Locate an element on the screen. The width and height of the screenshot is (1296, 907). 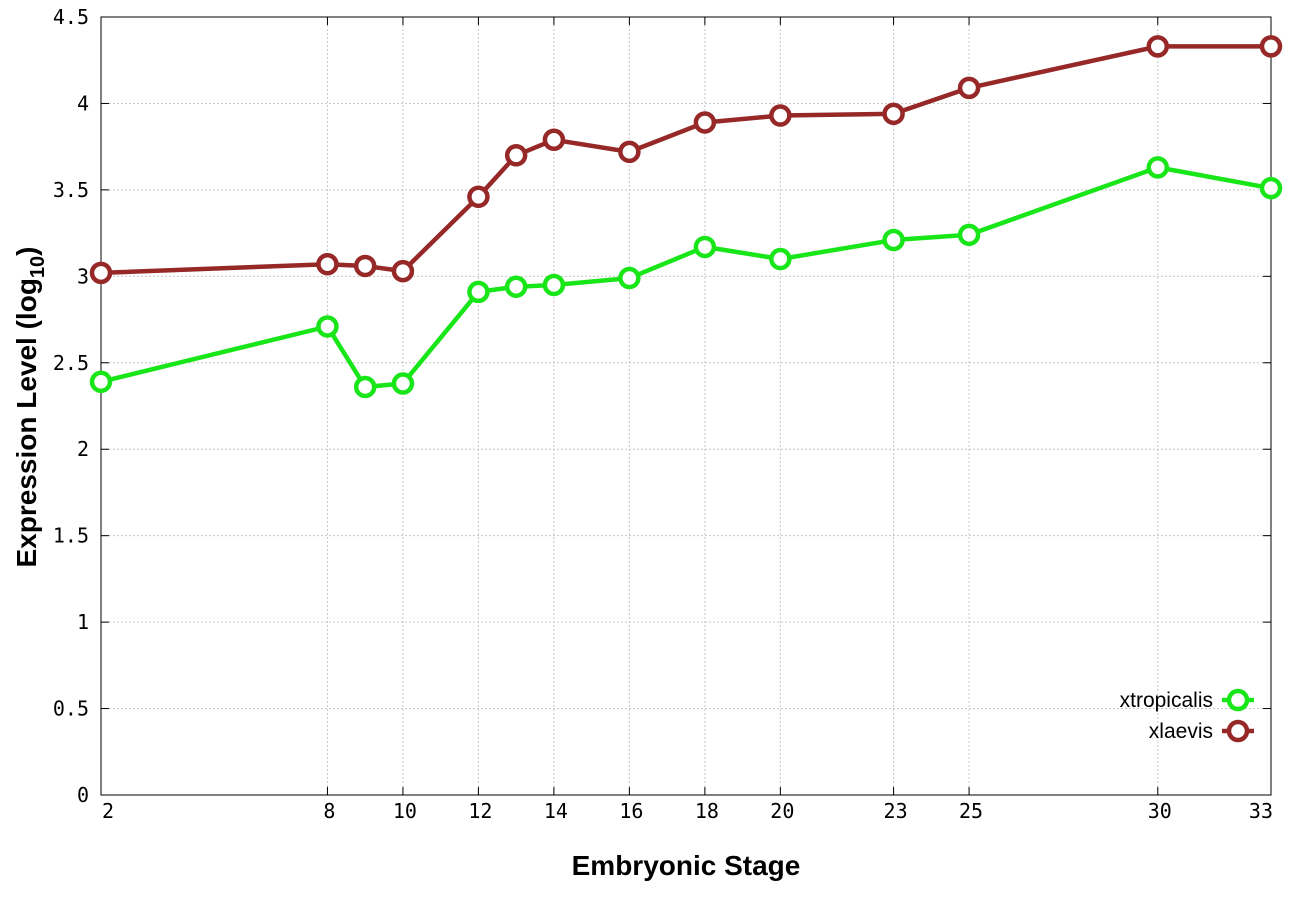
y-axis-title-main: Expression Level (log is located at coordinates (26, 422).